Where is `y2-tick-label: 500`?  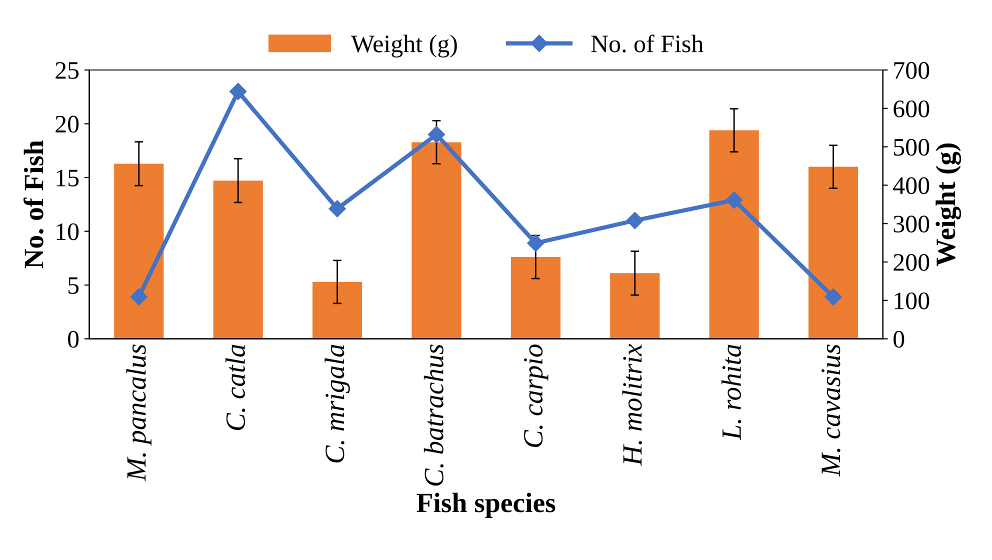
y2-tick-label: 500 is located at coordinates (912, 147).